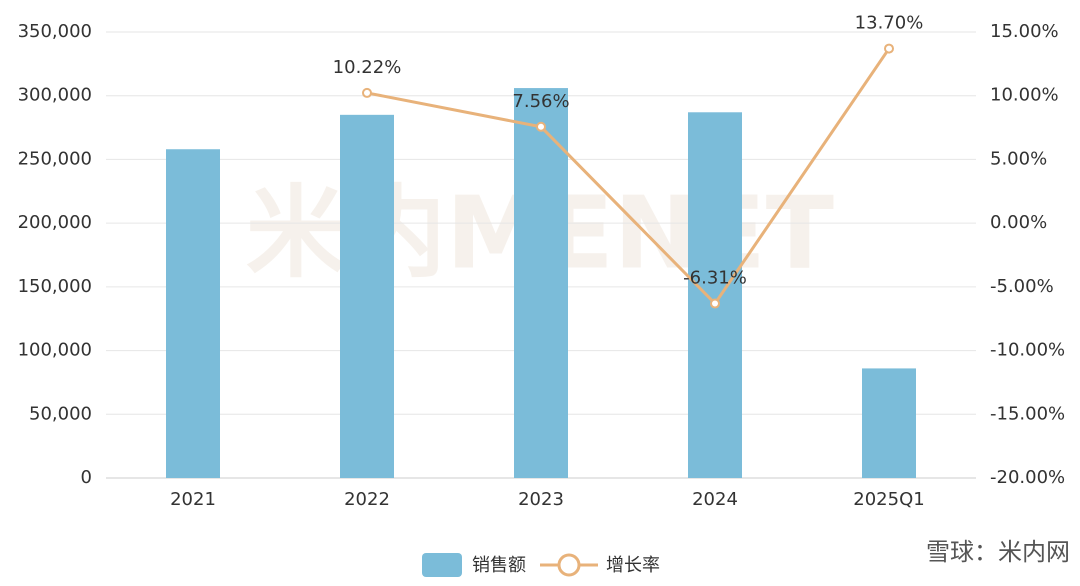 Image resolution: width=1080 pixels, height=586 pixels. Describe the element at coordinates (715, 499) in the screenshot. I see `x-tick-label: 2024` at that location.